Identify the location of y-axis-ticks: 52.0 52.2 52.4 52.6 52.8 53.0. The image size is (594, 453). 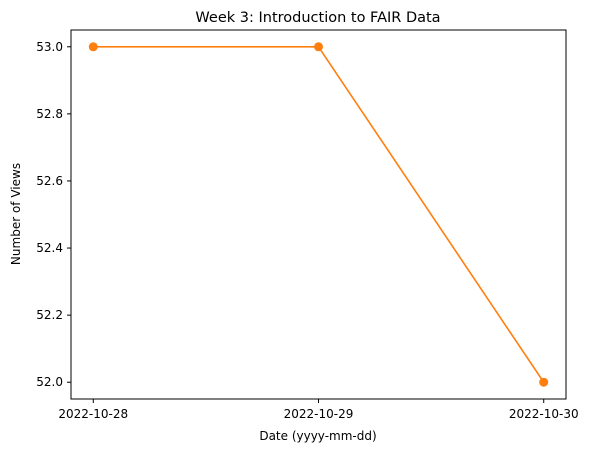
(53, 214).